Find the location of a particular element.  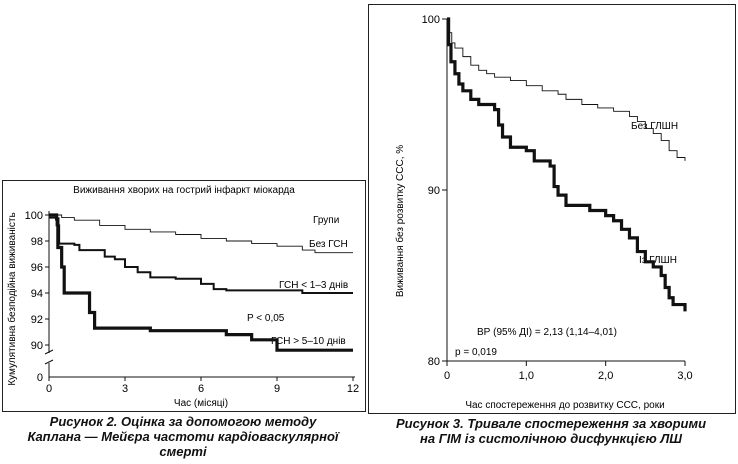

y-tick-label: 92 is located at coordinates (37, 320).